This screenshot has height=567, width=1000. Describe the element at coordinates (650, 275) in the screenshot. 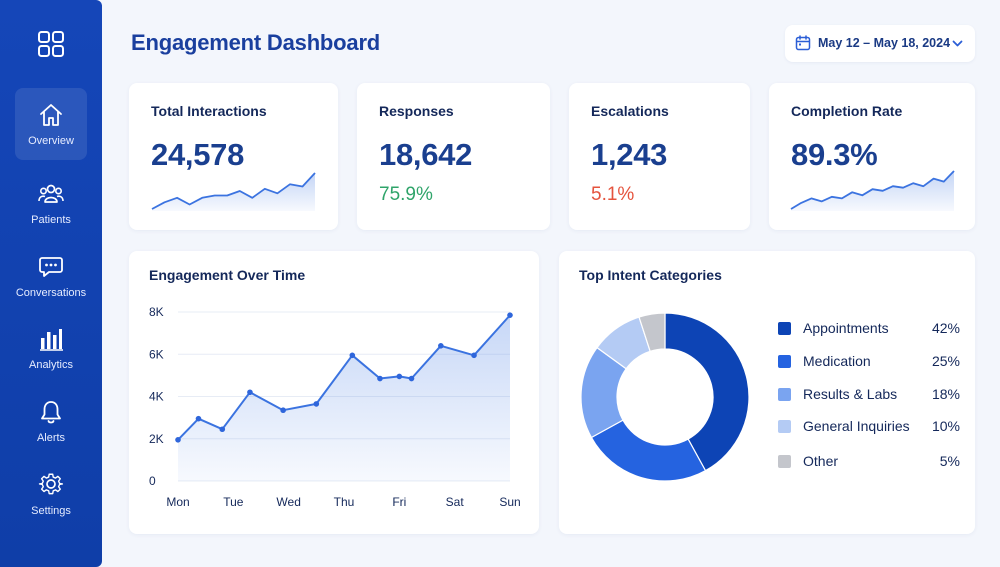

I see `chart-title: Top Intent Categories` at that location.